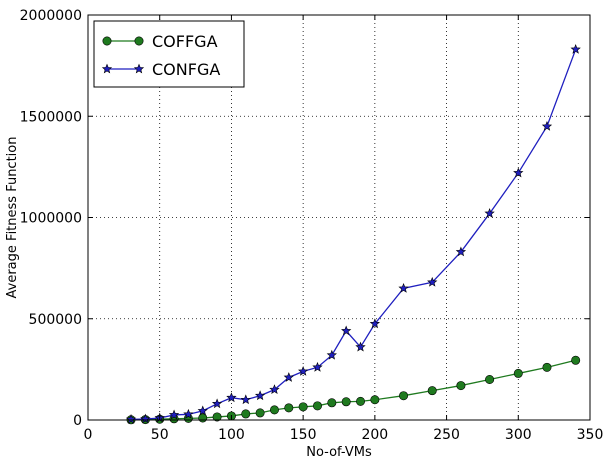 The image size is (604, 461). Describe the element at coordinates (77, 421) in the screenshot. I see `y-tick-label: 0` at that location.